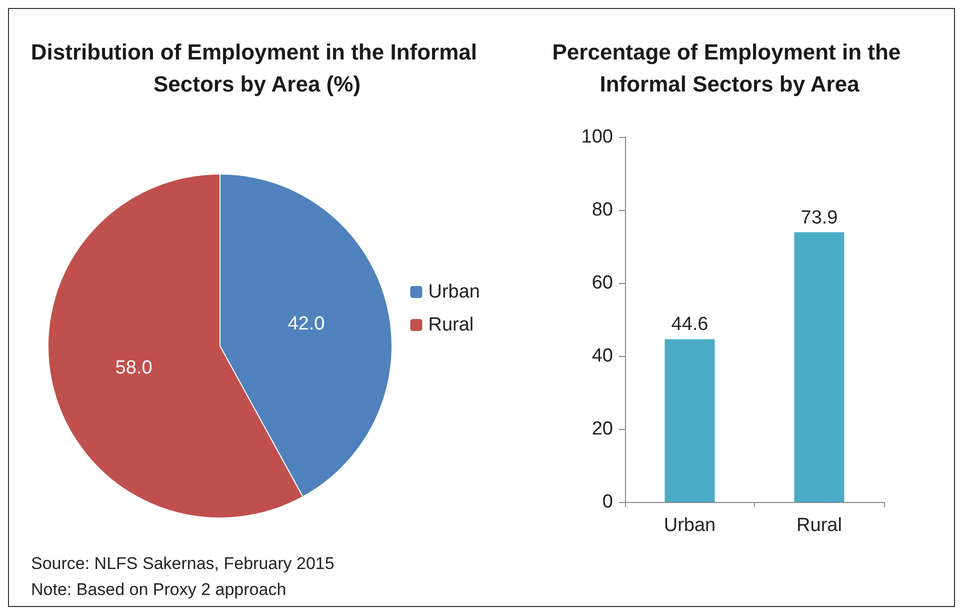  What do you see at coordinates (602, 356) in the screenshot?
I see `y-tick-label: 40` at bounding box center [602, 356].